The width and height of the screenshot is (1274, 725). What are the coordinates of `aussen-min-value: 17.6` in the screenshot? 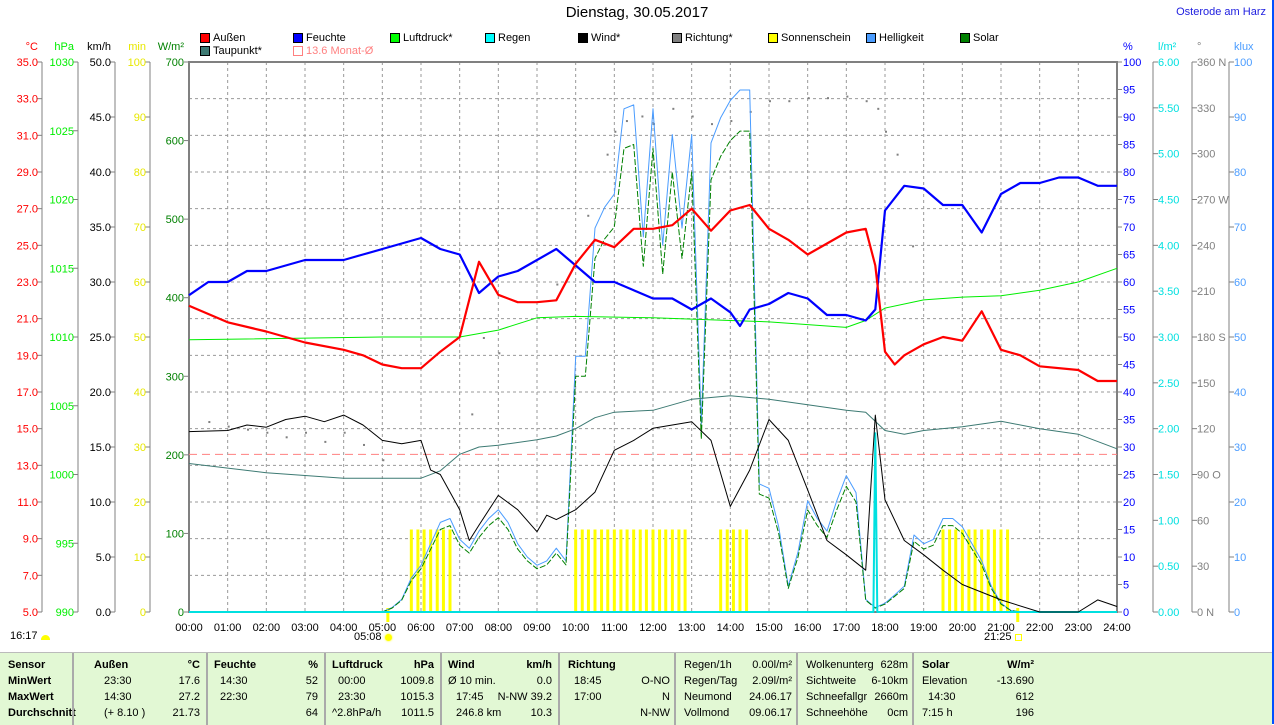 It's located at (189, 681).